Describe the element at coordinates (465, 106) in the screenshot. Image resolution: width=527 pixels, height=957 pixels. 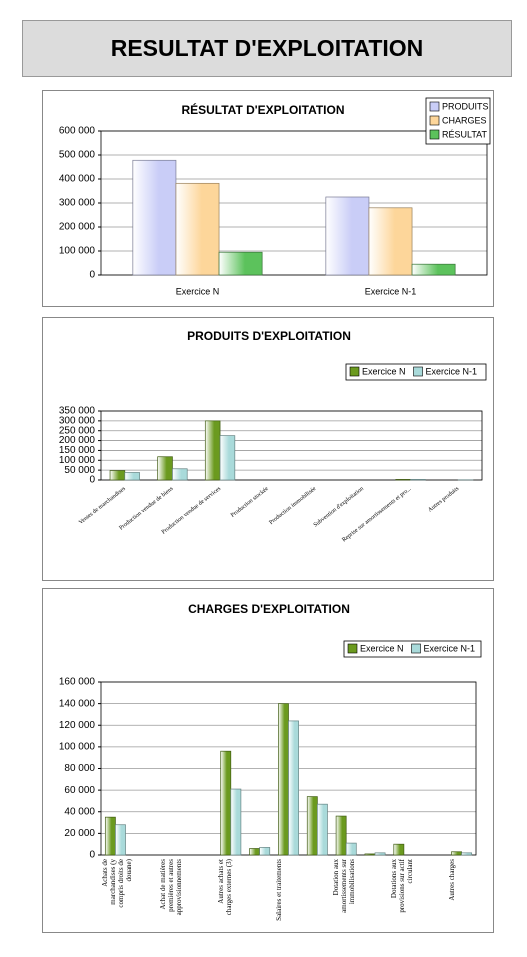
I see `legend-label: PRODUITS` at that location.